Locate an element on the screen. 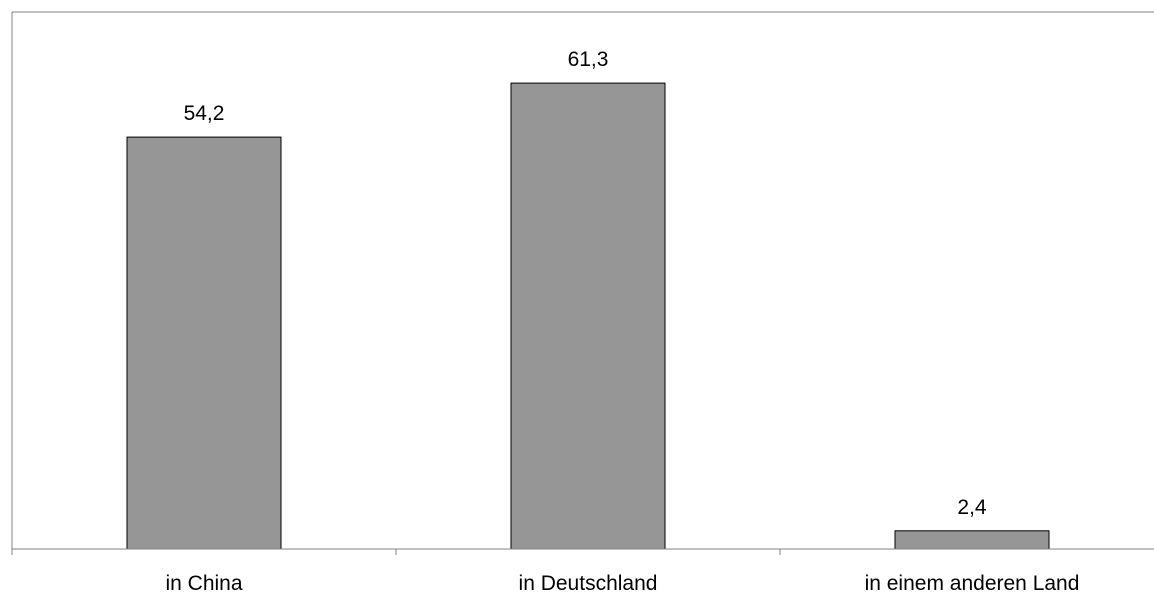 The image size is (1154, 598). x-tick-label: in Deutschland is located at coordinates (588, 583).